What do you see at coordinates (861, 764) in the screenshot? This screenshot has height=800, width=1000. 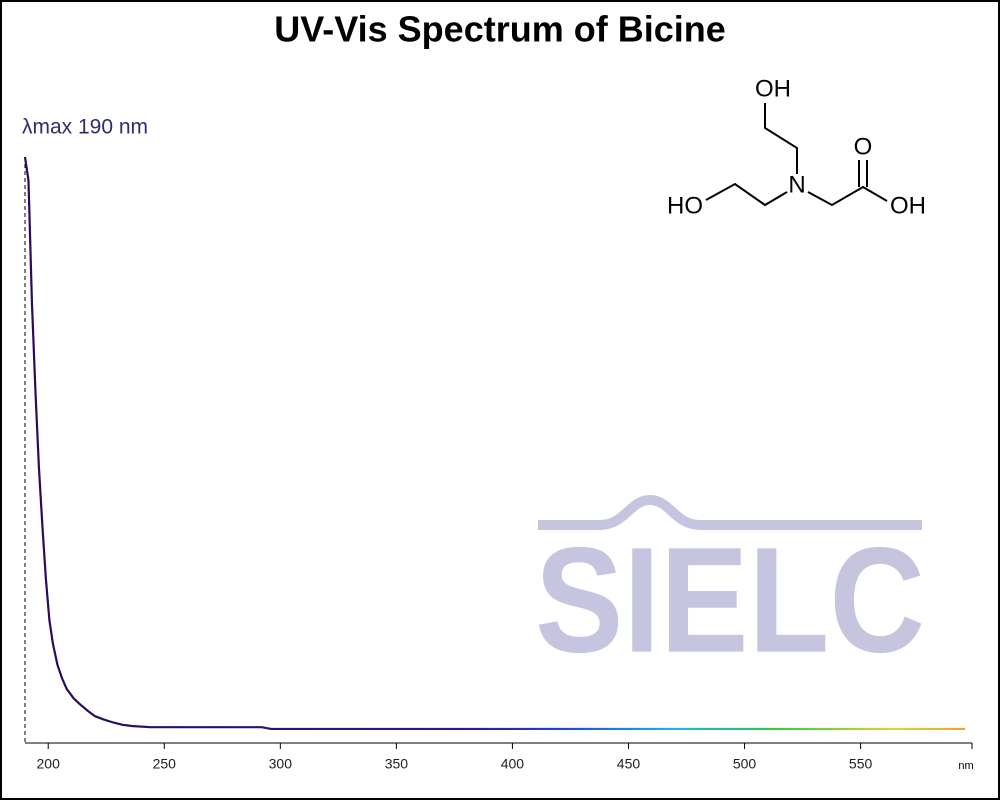 I see `x-tick-label: 550` at bounding box center [861, 764].